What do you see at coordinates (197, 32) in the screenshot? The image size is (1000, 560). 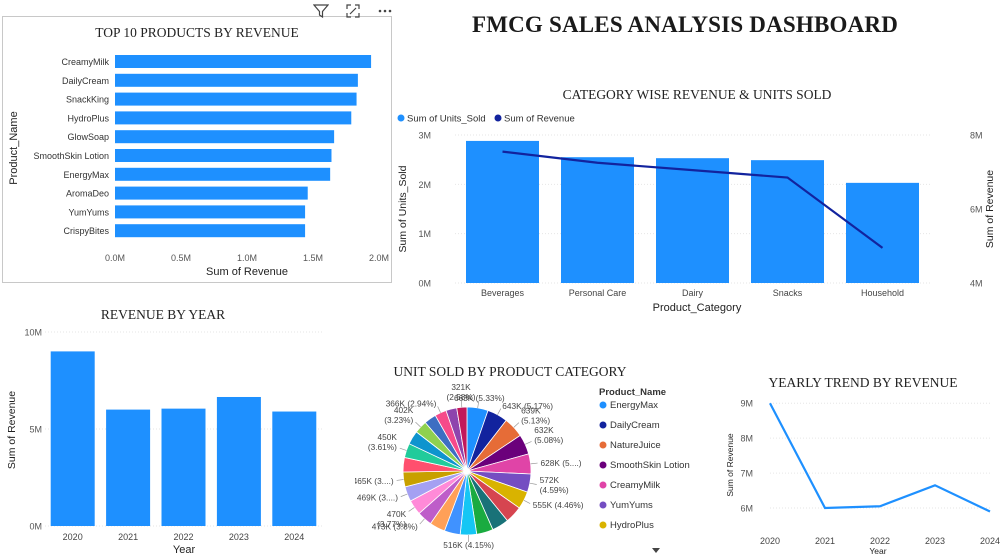 I see `top10-title: TOP 10 PRODUCTS BY REVENUE` at bounding box center [197, 32].